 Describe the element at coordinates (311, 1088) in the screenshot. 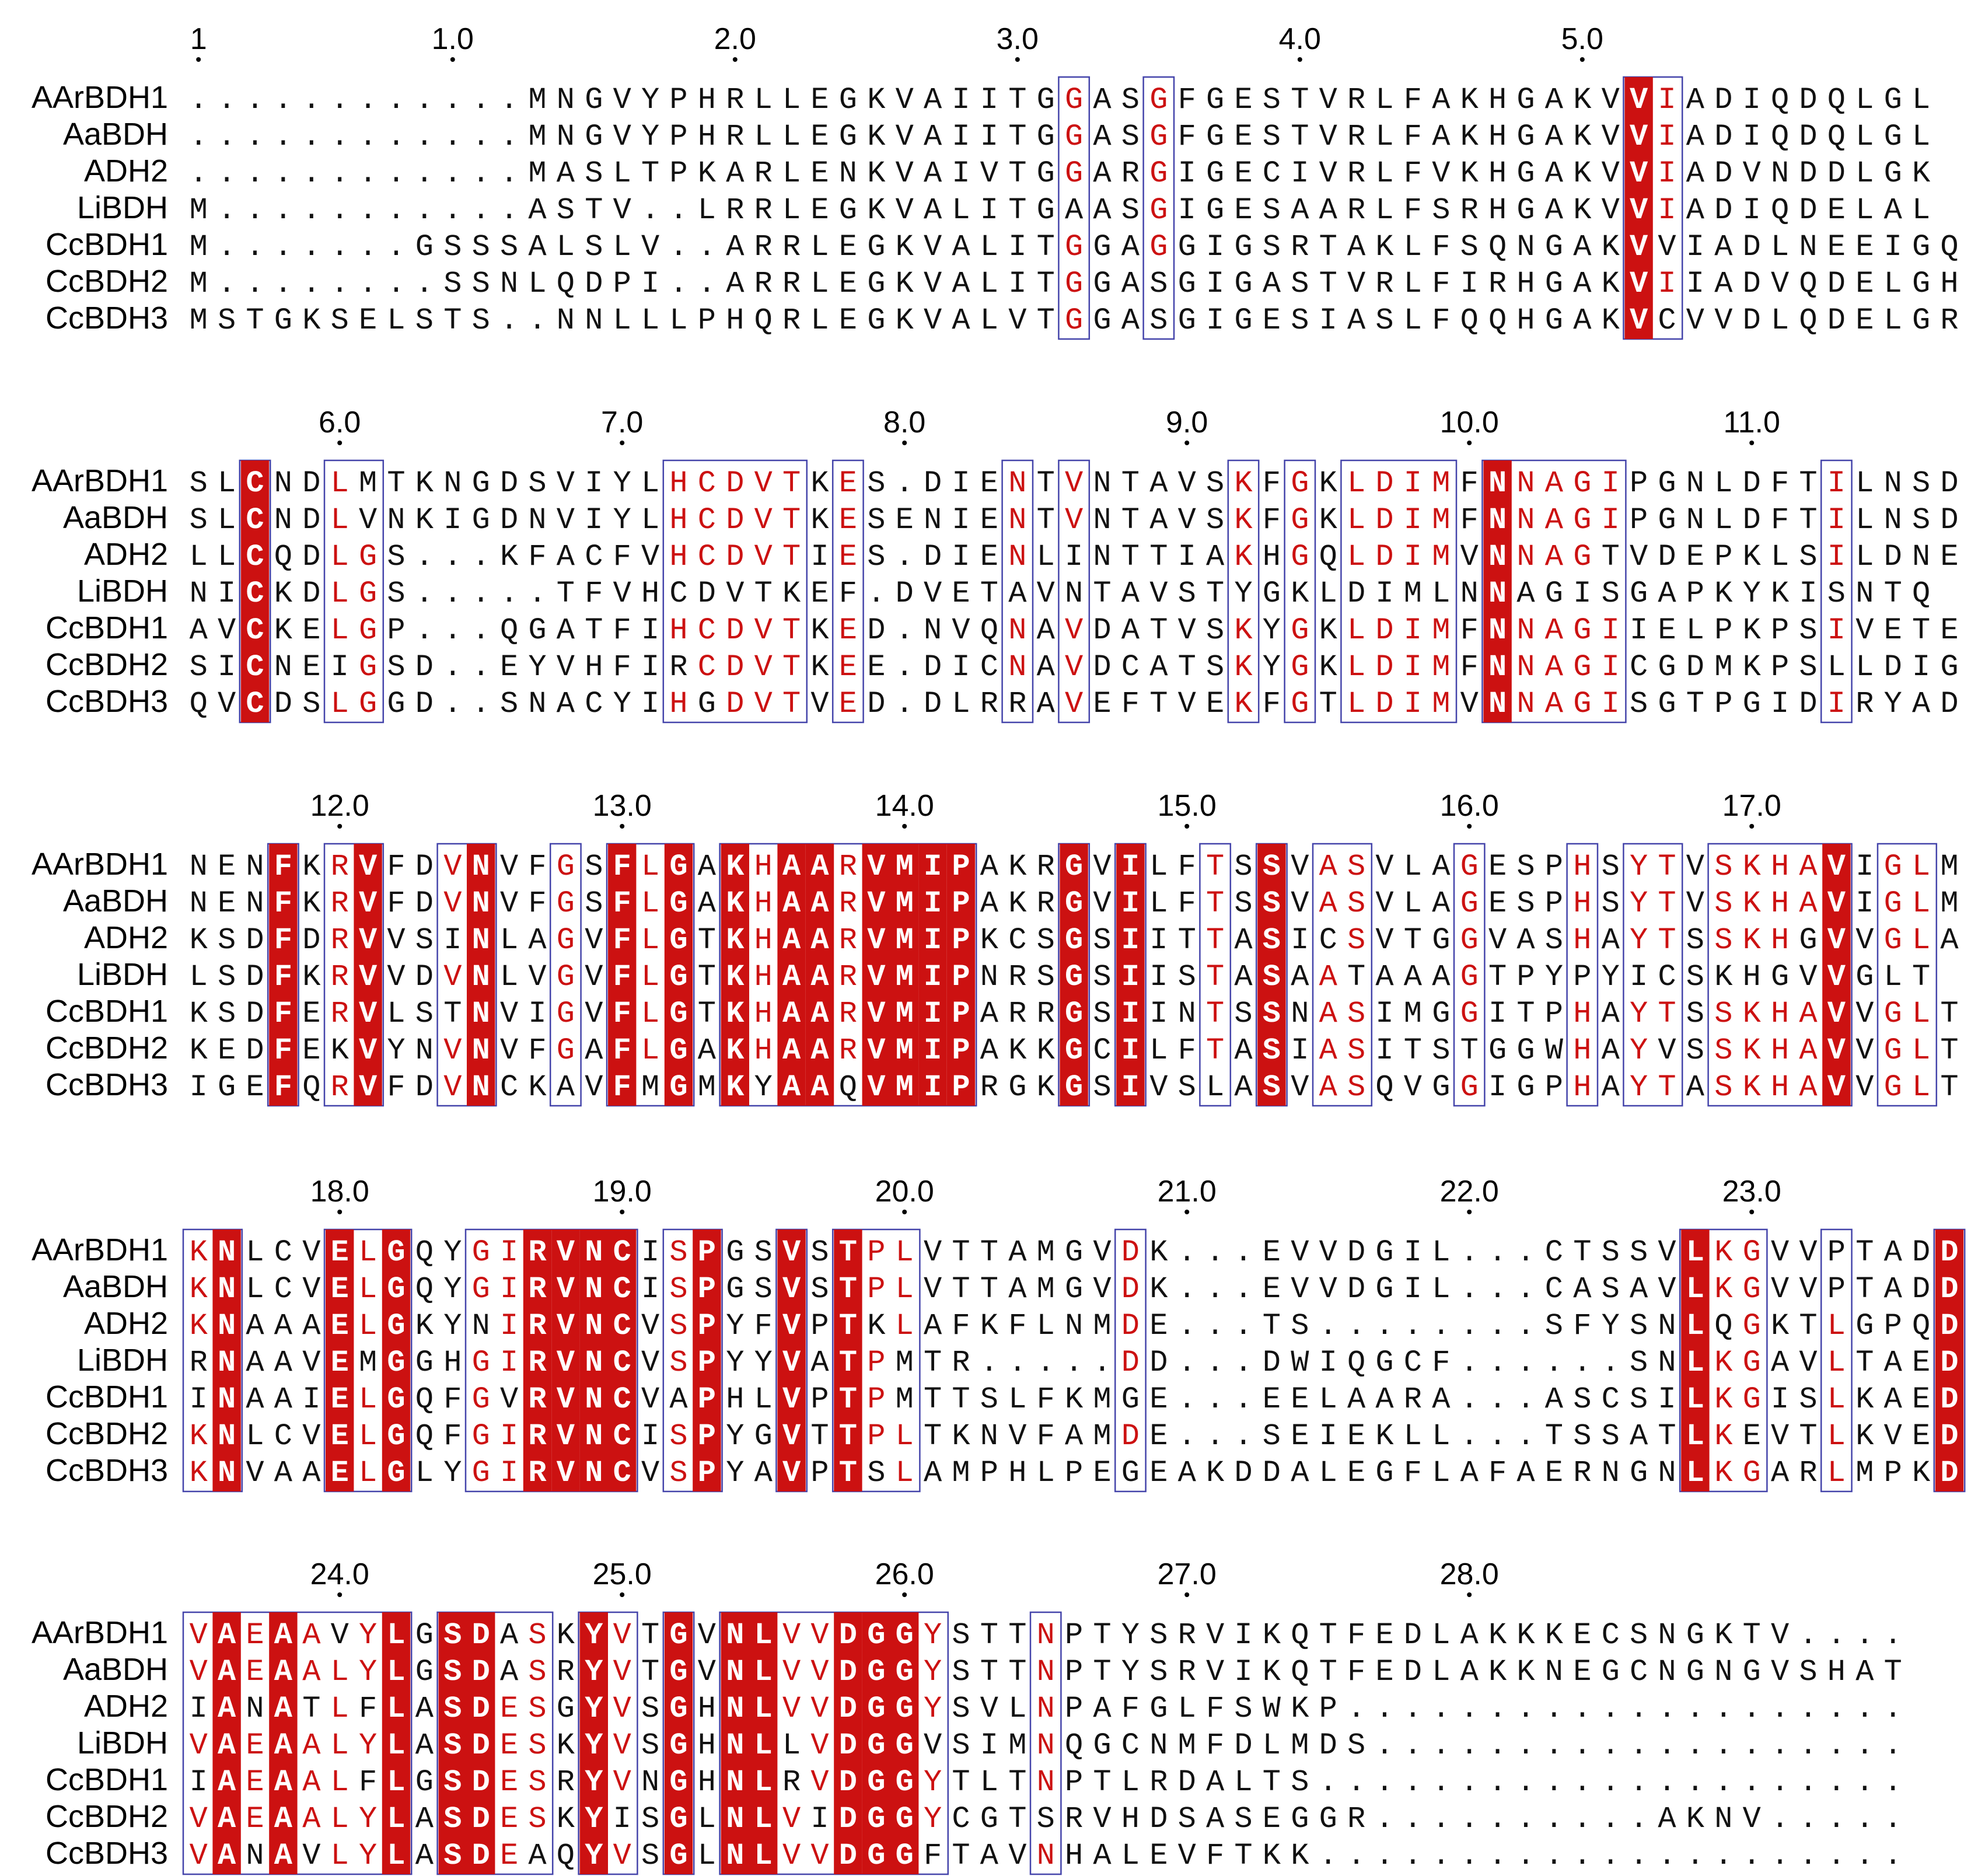

I see `residue: Q` at that location.